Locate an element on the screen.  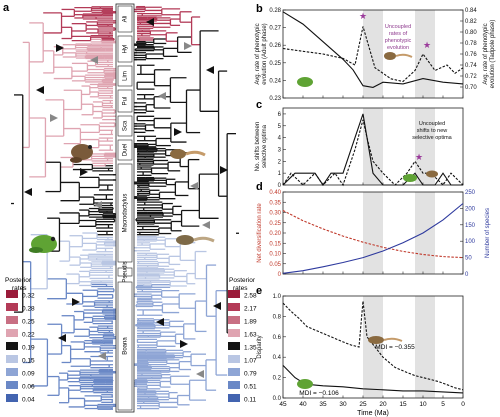
y-tick-label: 0.26 is located at coordinates (275, 46).